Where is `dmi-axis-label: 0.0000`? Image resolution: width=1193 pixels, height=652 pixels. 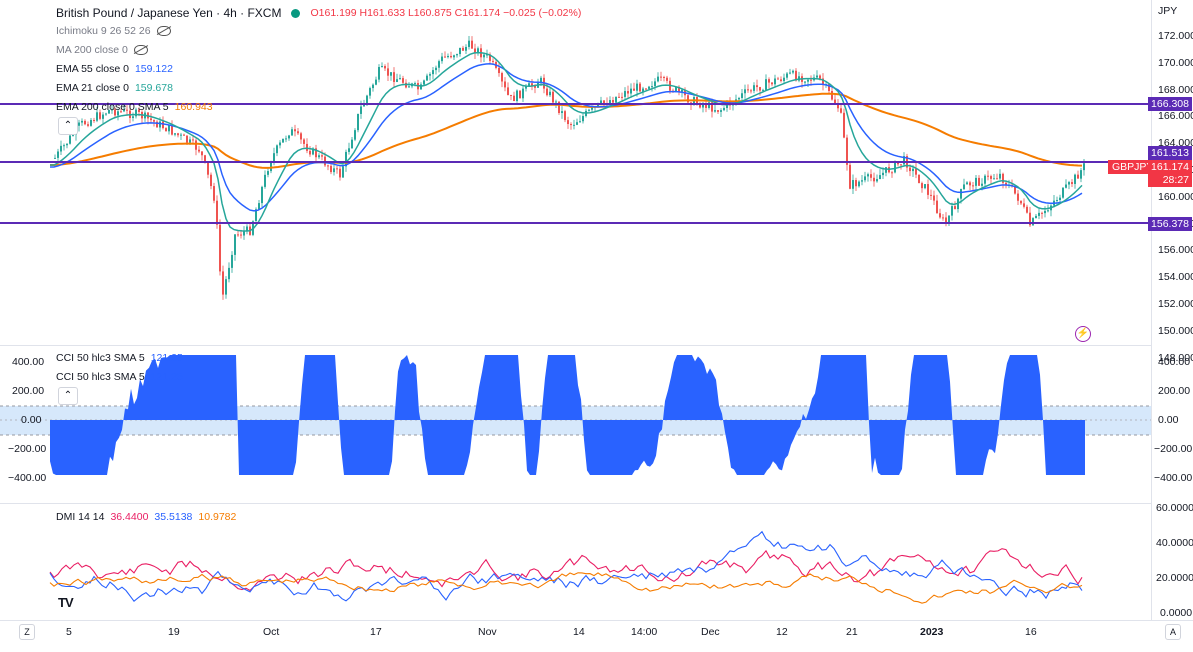
dmi-axis-label: 0.0000 is located at coordinates (1176, 613).